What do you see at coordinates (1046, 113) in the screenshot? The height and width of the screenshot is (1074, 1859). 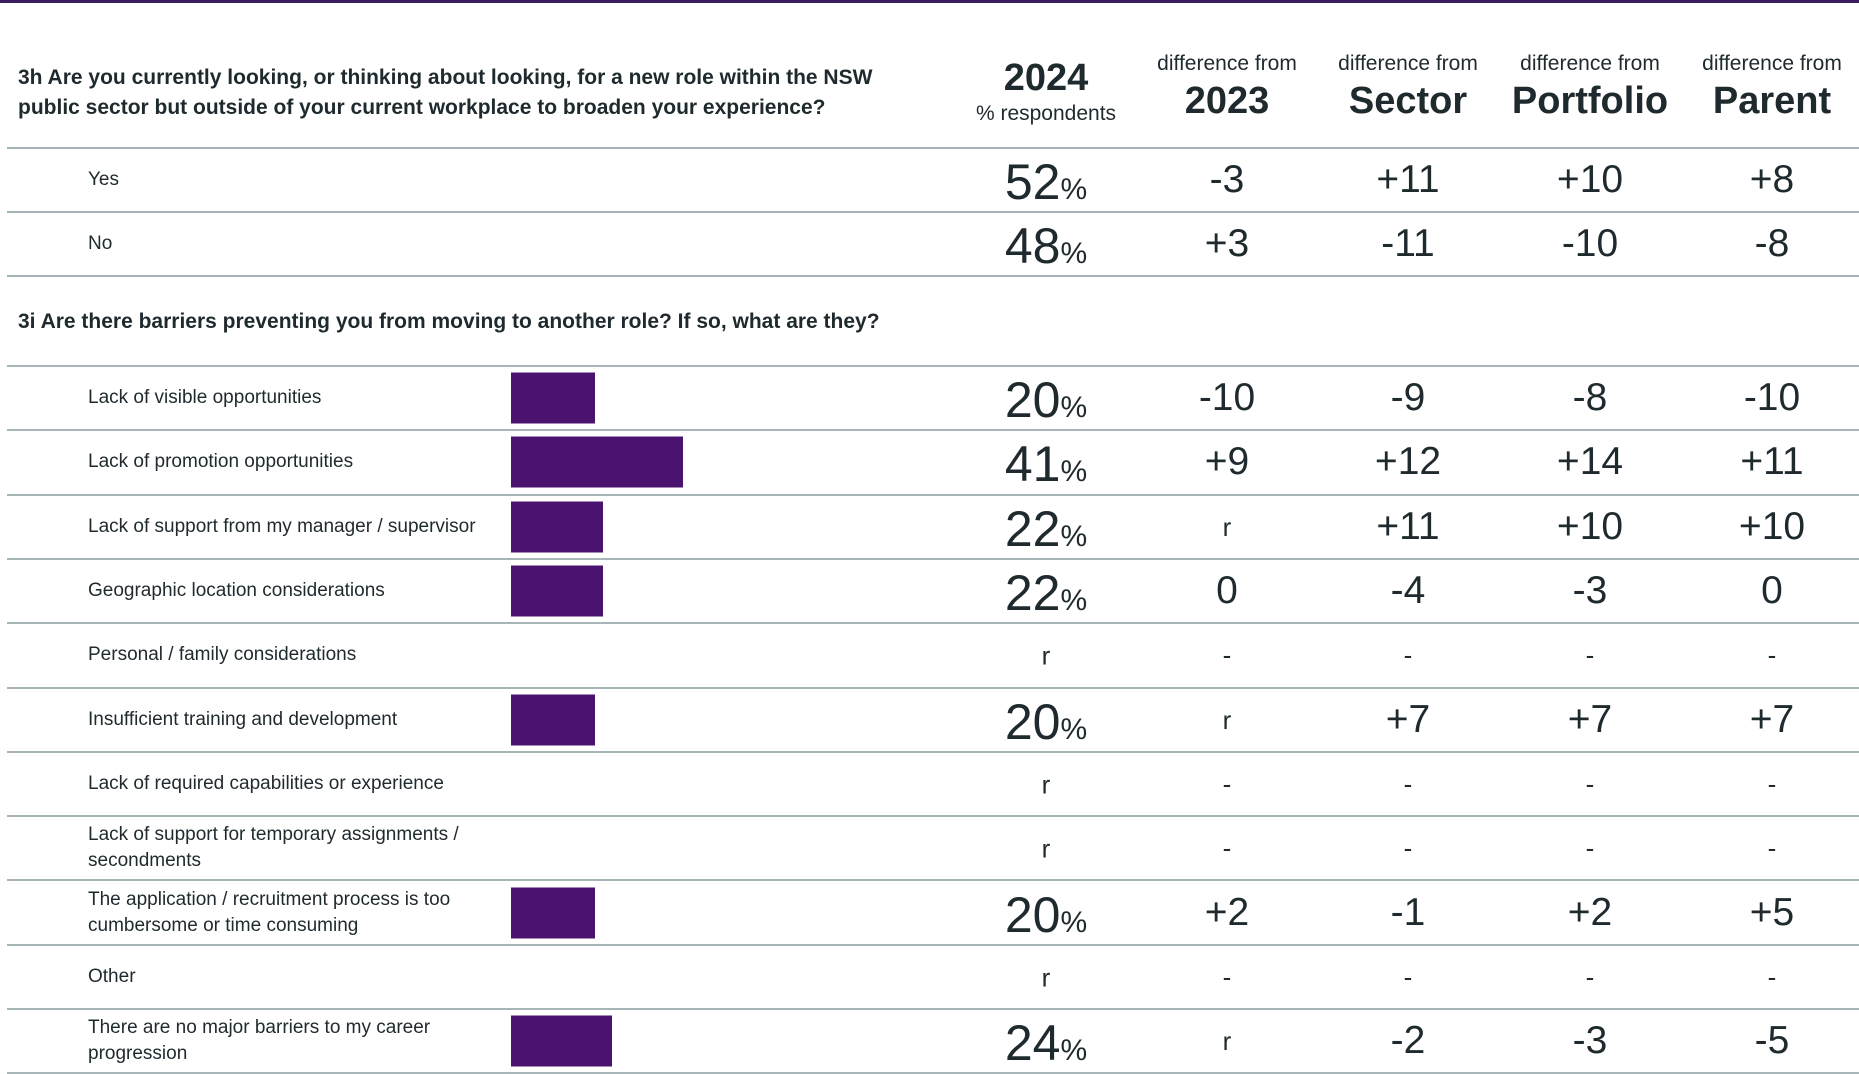 I see `year-sublabel: % respondents` at bounding box center [1046, 113].